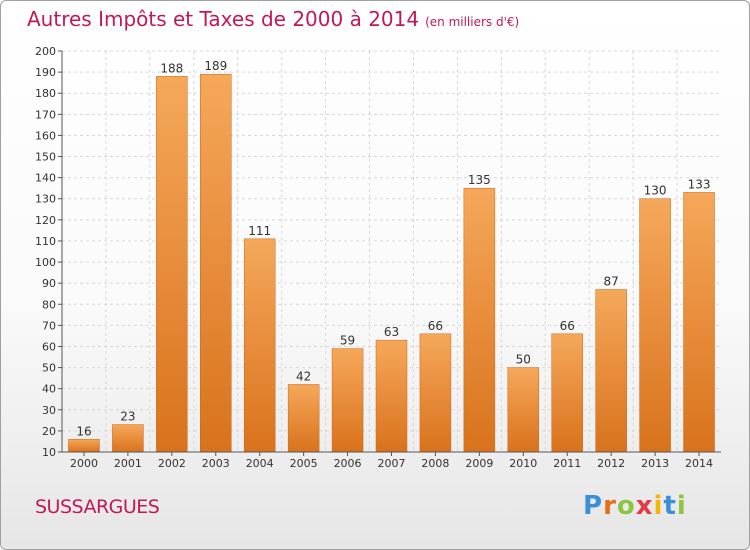  What do you see at coordinates (699, 184) in the screenshot?
I see `bar-value-label: 133` at bounding box center [699, 184].